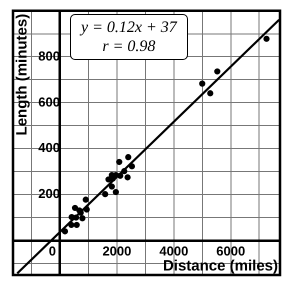  What do you see at coordinates (128, 46) in the screenshot?
I see `annotation: r = 0.98` at bounding box center [128, 46].